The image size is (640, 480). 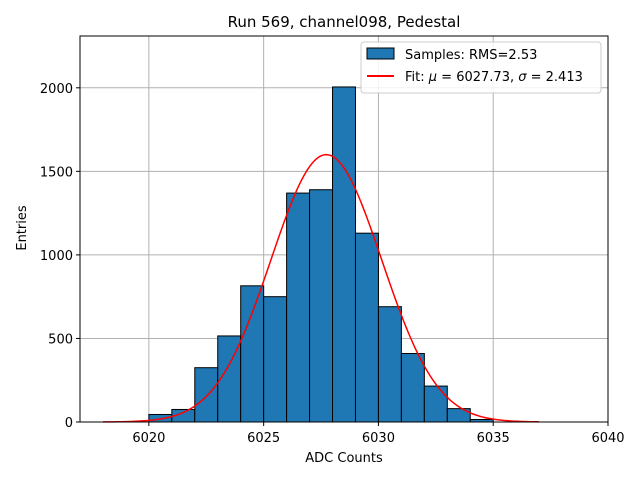 What do you see at coordinates (378, 438) in the screenshot?
I see `x-tick-label: 6030` at bounding box center [378, 438].